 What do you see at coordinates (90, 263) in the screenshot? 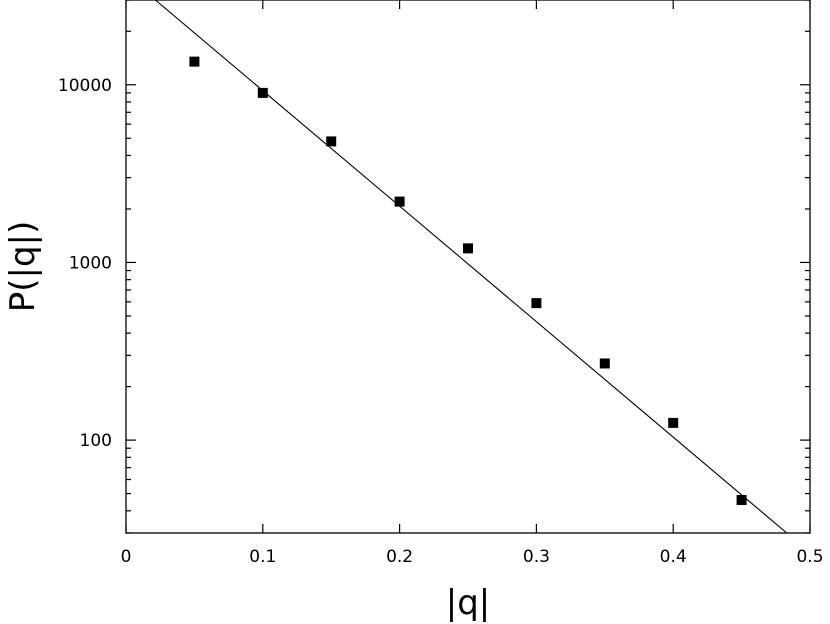
I see `y-tick-label: 1000` at bounding box center [90, 263].